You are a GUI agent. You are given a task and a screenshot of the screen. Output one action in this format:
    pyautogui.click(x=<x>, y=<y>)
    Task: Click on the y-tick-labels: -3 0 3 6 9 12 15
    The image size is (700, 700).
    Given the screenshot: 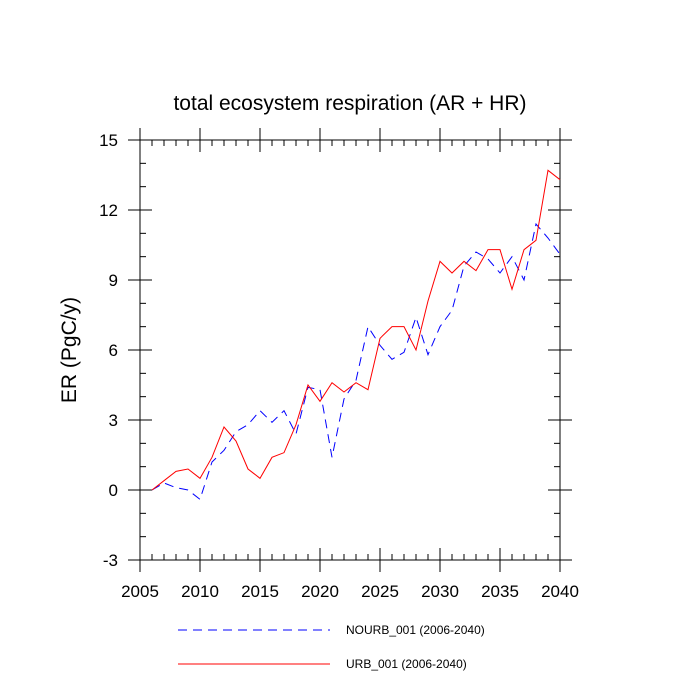 What is the action you would take?
    pyautogui.click(x=108, y=350)
    